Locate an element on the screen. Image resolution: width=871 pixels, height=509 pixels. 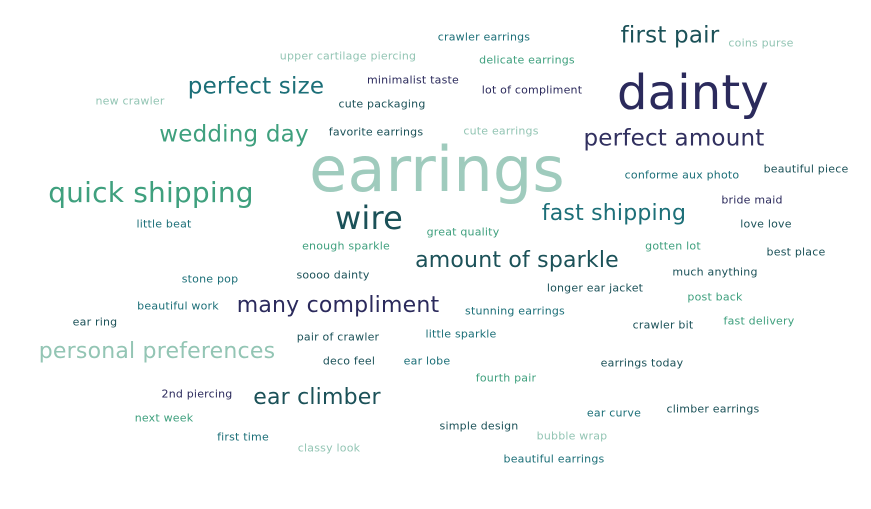
word-longer-ear-jacket: longer ear jacket is located at coordinates (595, 288).